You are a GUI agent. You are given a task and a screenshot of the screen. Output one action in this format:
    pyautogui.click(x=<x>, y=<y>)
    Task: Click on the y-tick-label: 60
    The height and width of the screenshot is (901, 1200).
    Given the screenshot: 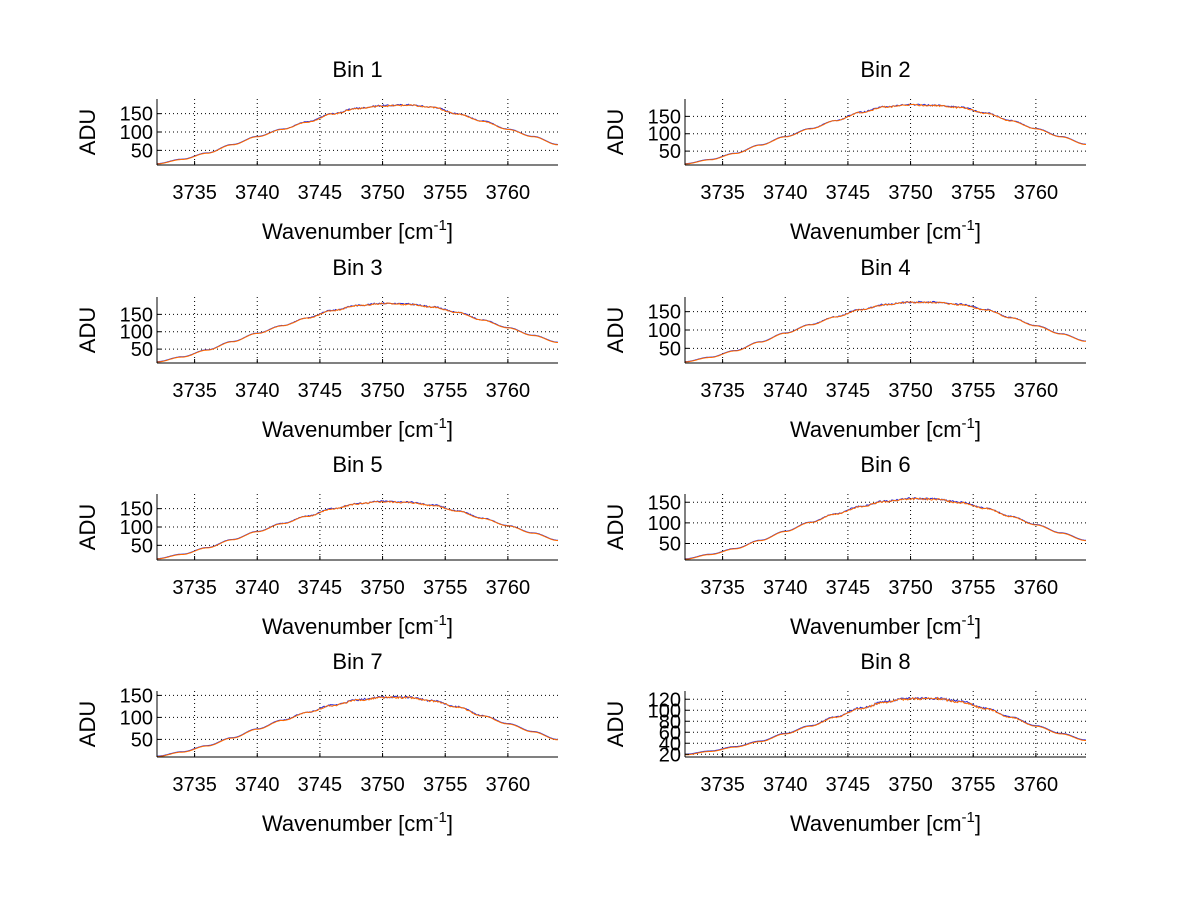 What is the action you would take?
    pyautogui.click(x=670, y=733)
    